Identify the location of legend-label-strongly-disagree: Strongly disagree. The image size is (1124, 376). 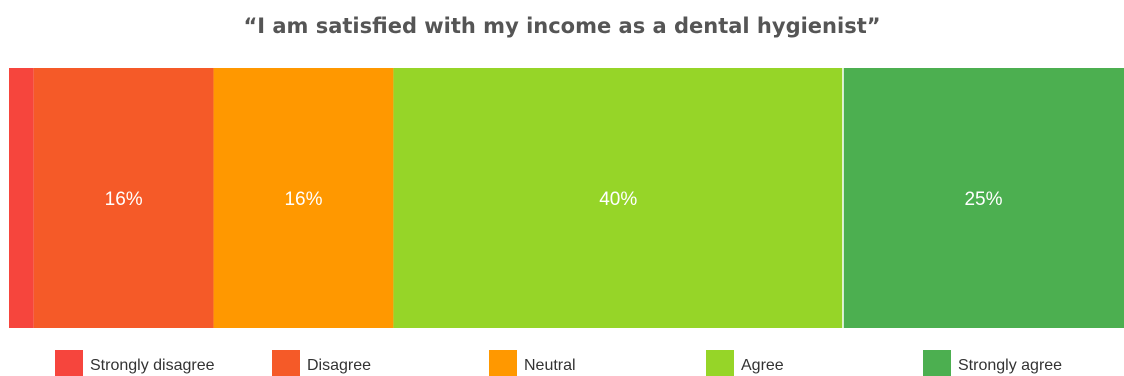
(152, 365).